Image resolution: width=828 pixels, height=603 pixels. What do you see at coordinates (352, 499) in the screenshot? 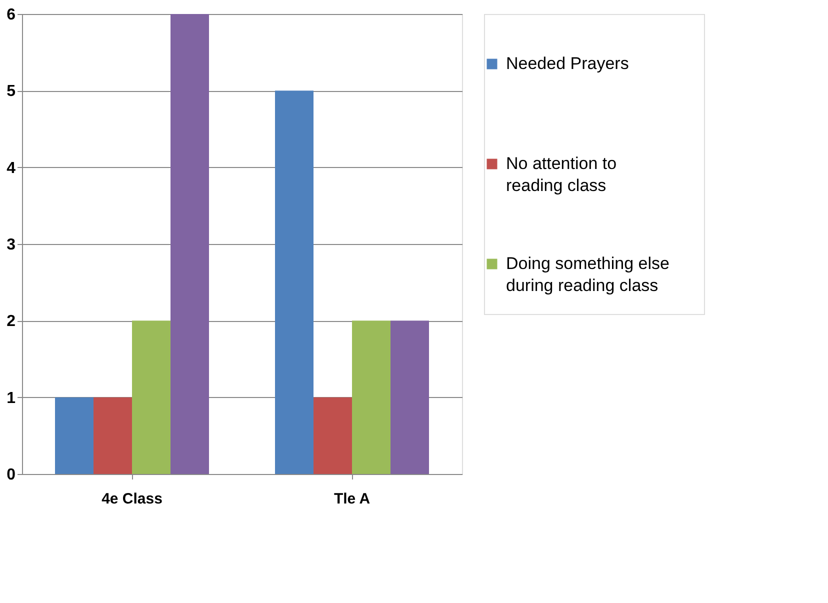
I see `x-tick-label: Tle A` at bounding box center [352, 499].